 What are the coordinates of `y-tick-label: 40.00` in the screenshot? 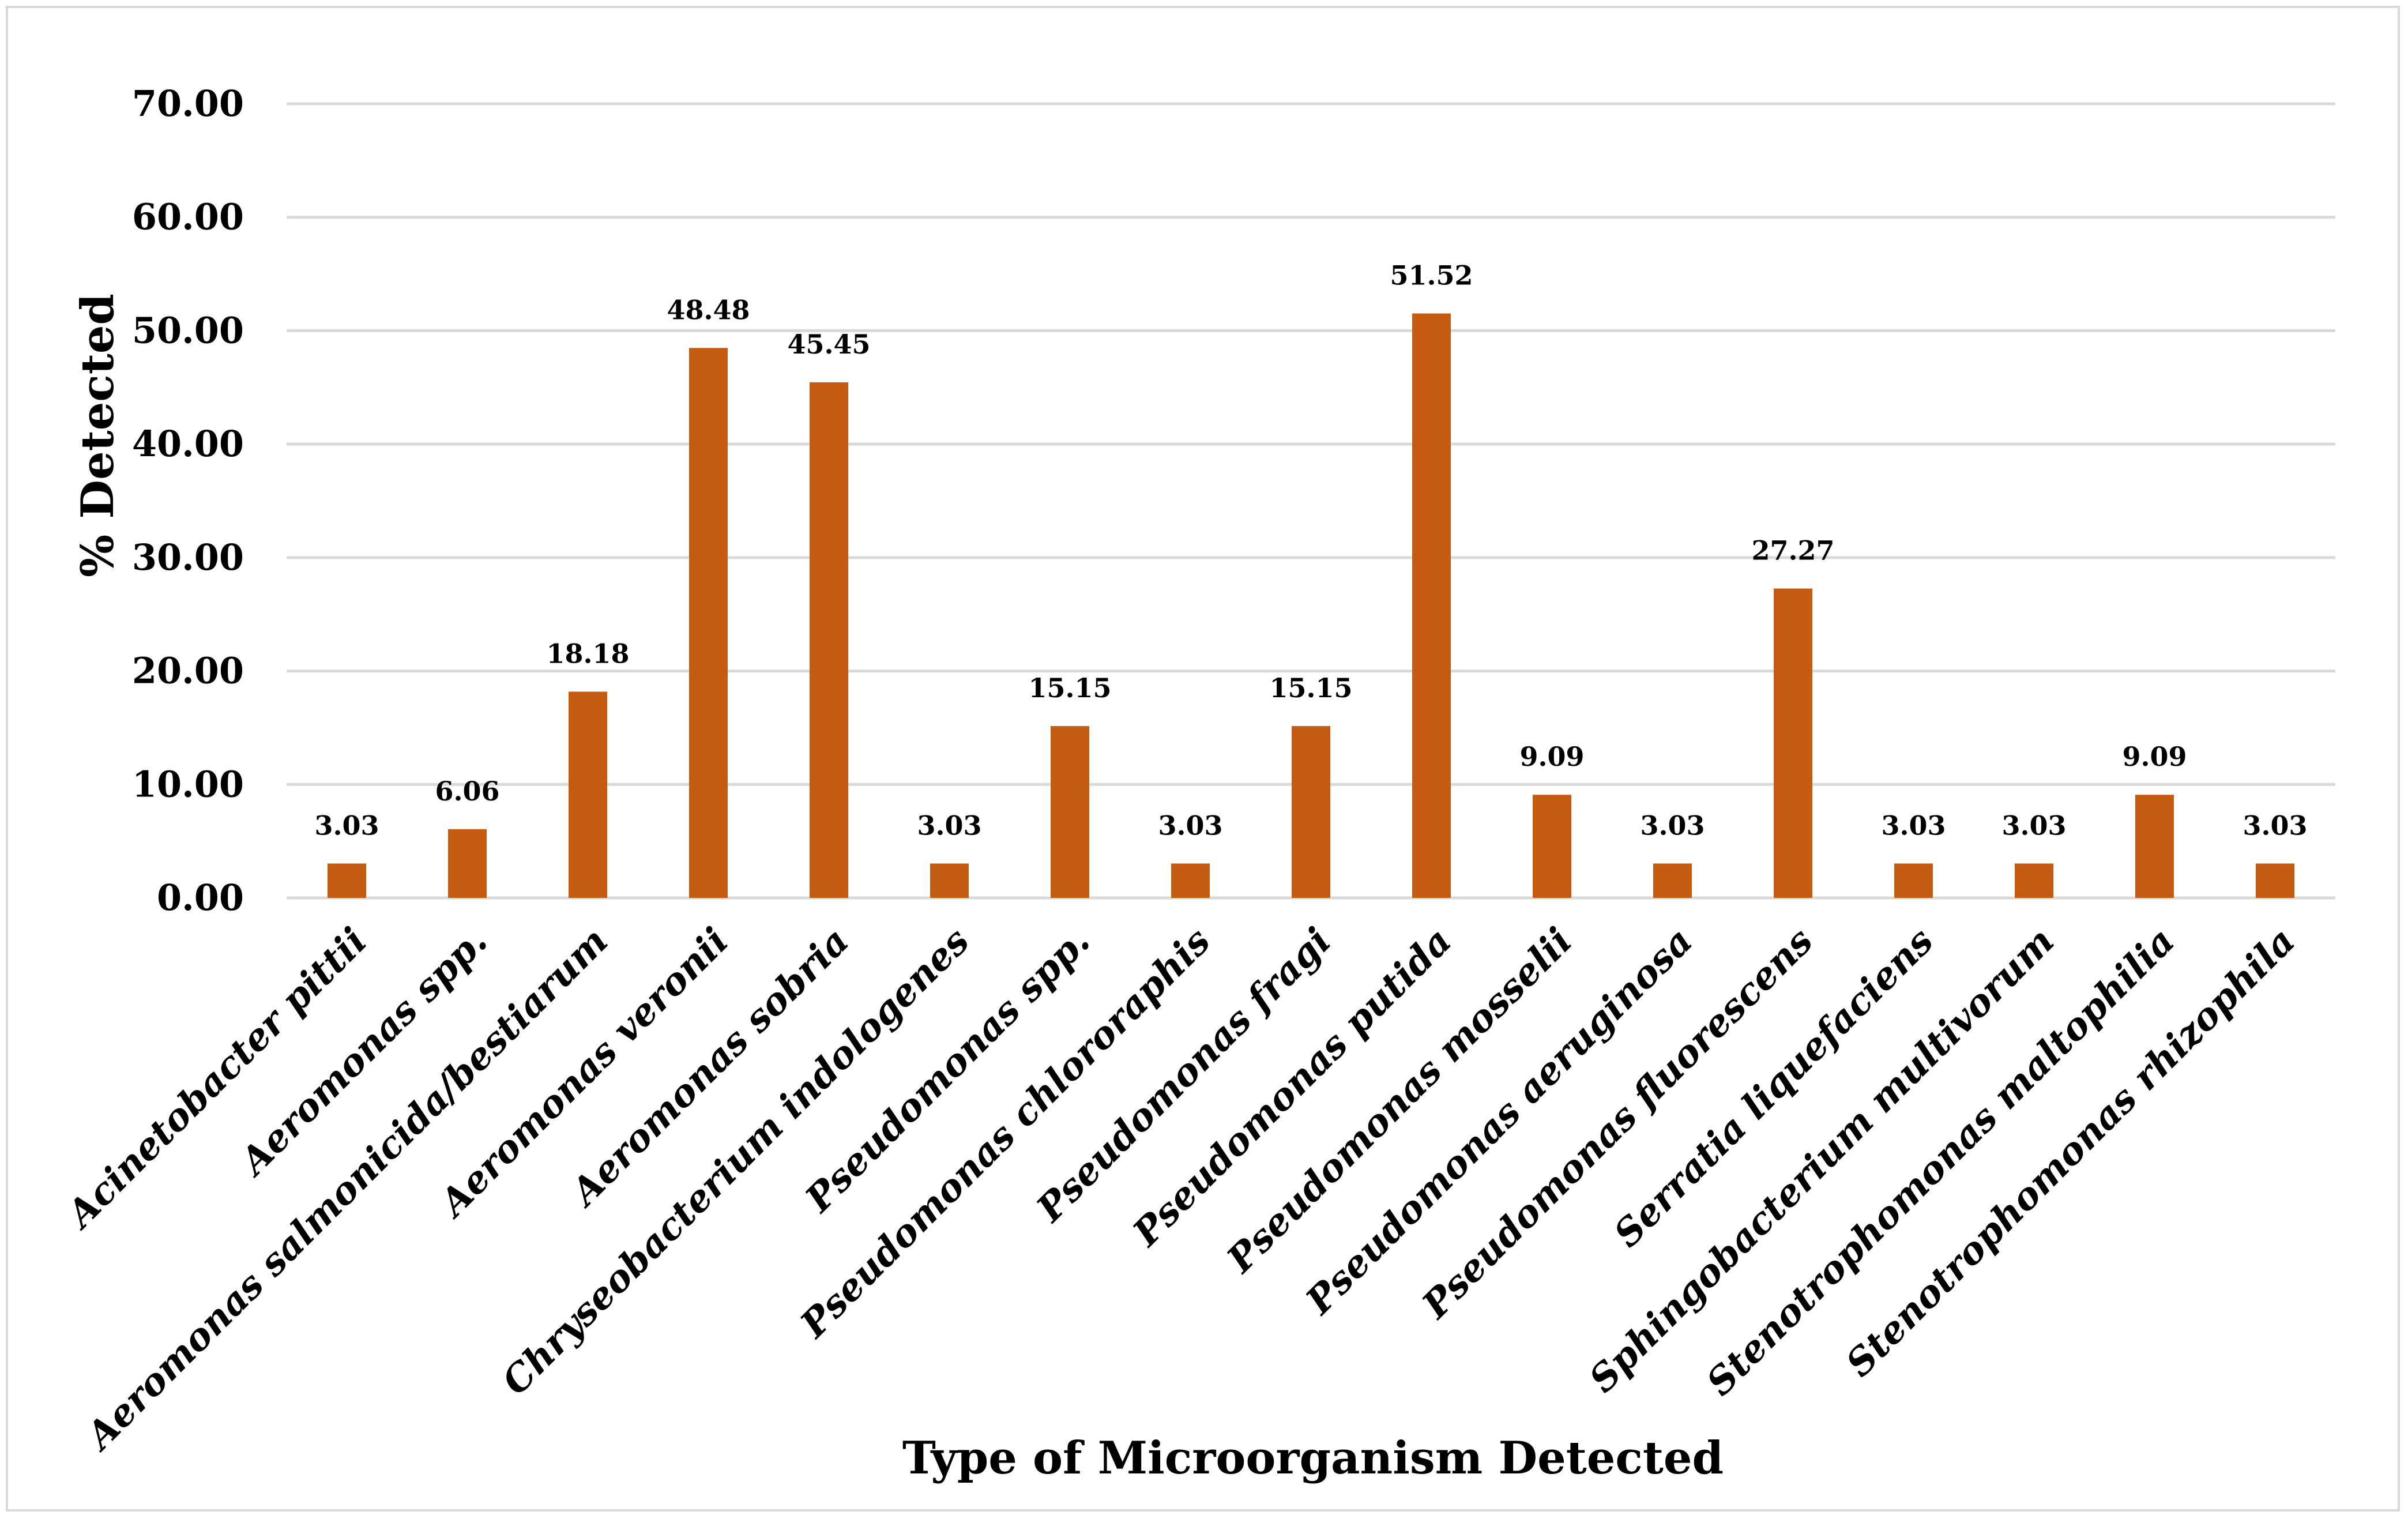 It's located at (188, 444).